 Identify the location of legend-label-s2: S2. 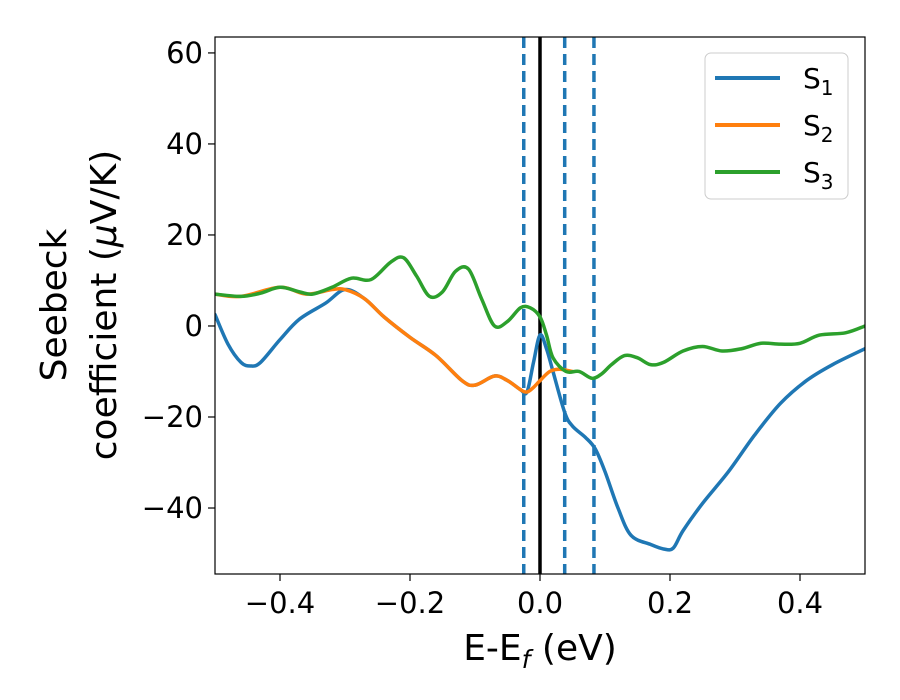
(818, 128).